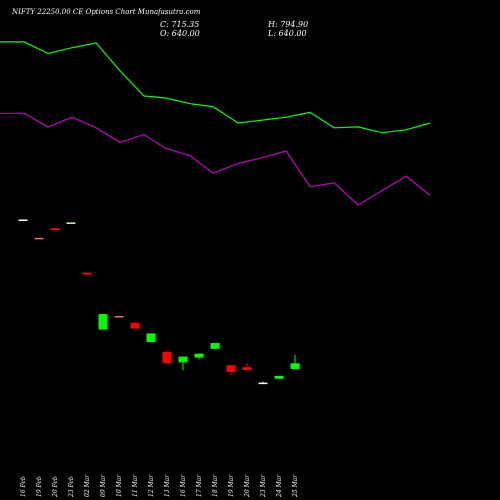 Image resolution: width=500 pixels, height=500 pixels. Describe the element at coordinates (87, 485) in the screenshot. I see `x-tick-label: 02 Mar` at that location.